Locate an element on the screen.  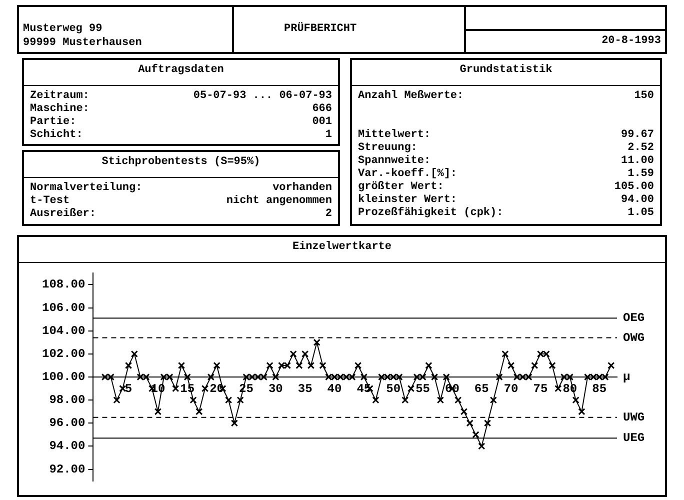
y-tick-label: 94.00 is located at coordinates (67, 446).